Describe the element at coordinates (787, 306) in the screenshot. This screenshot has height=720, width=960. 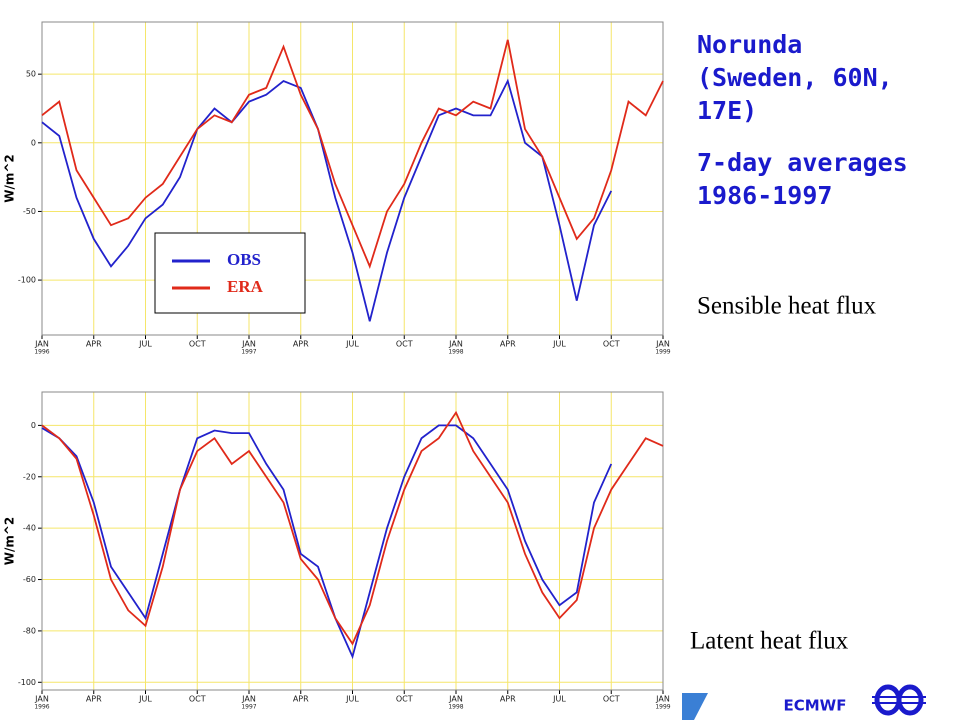
I see `caption: Sensible heat flux` at that location.